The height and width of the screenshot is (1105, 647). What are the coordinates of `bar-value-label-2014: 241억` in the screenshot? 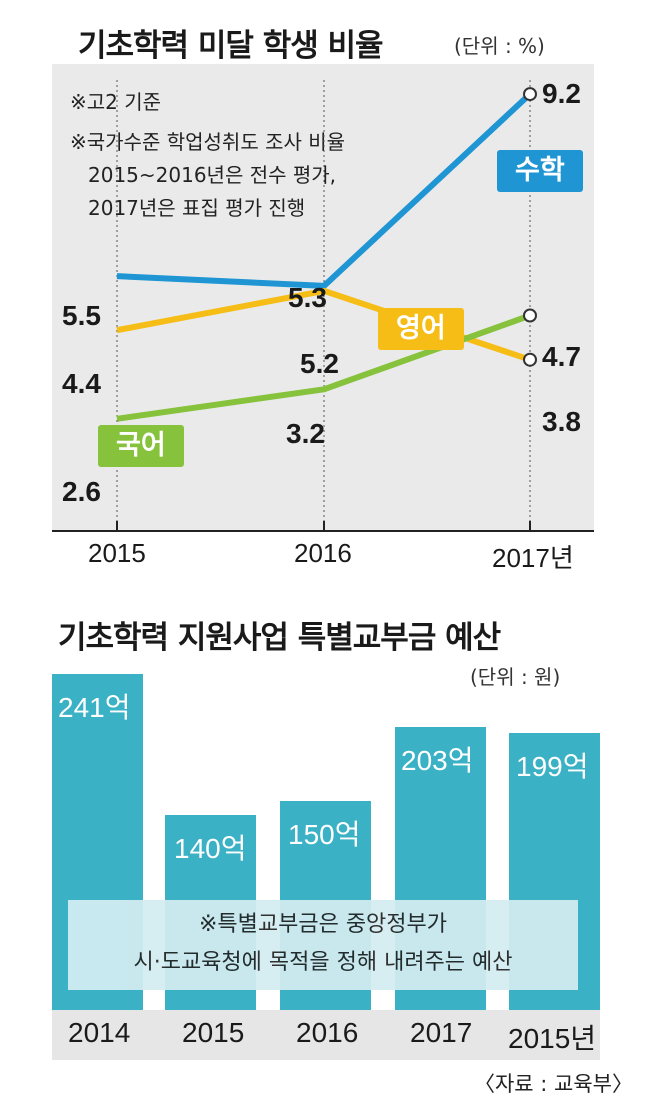 It's located at (94, 707).